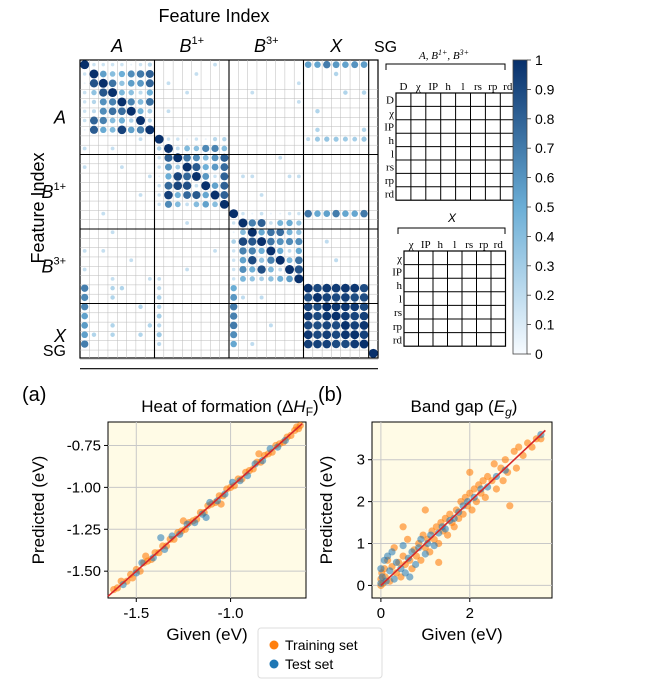  I want to click on x-axis-label: Given (eV), so click(206, 634).